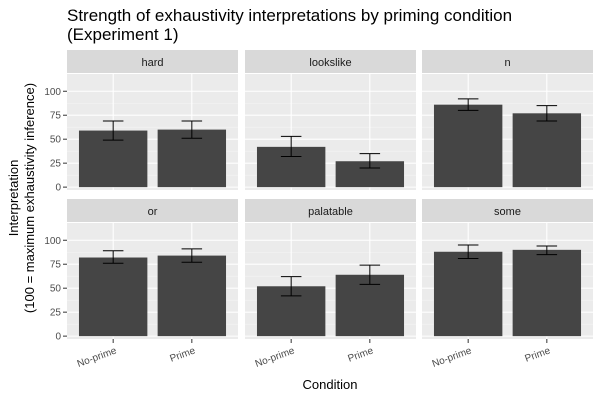  I want to click on facet-panel-some: some No-prime Prime, so click(507, 284).